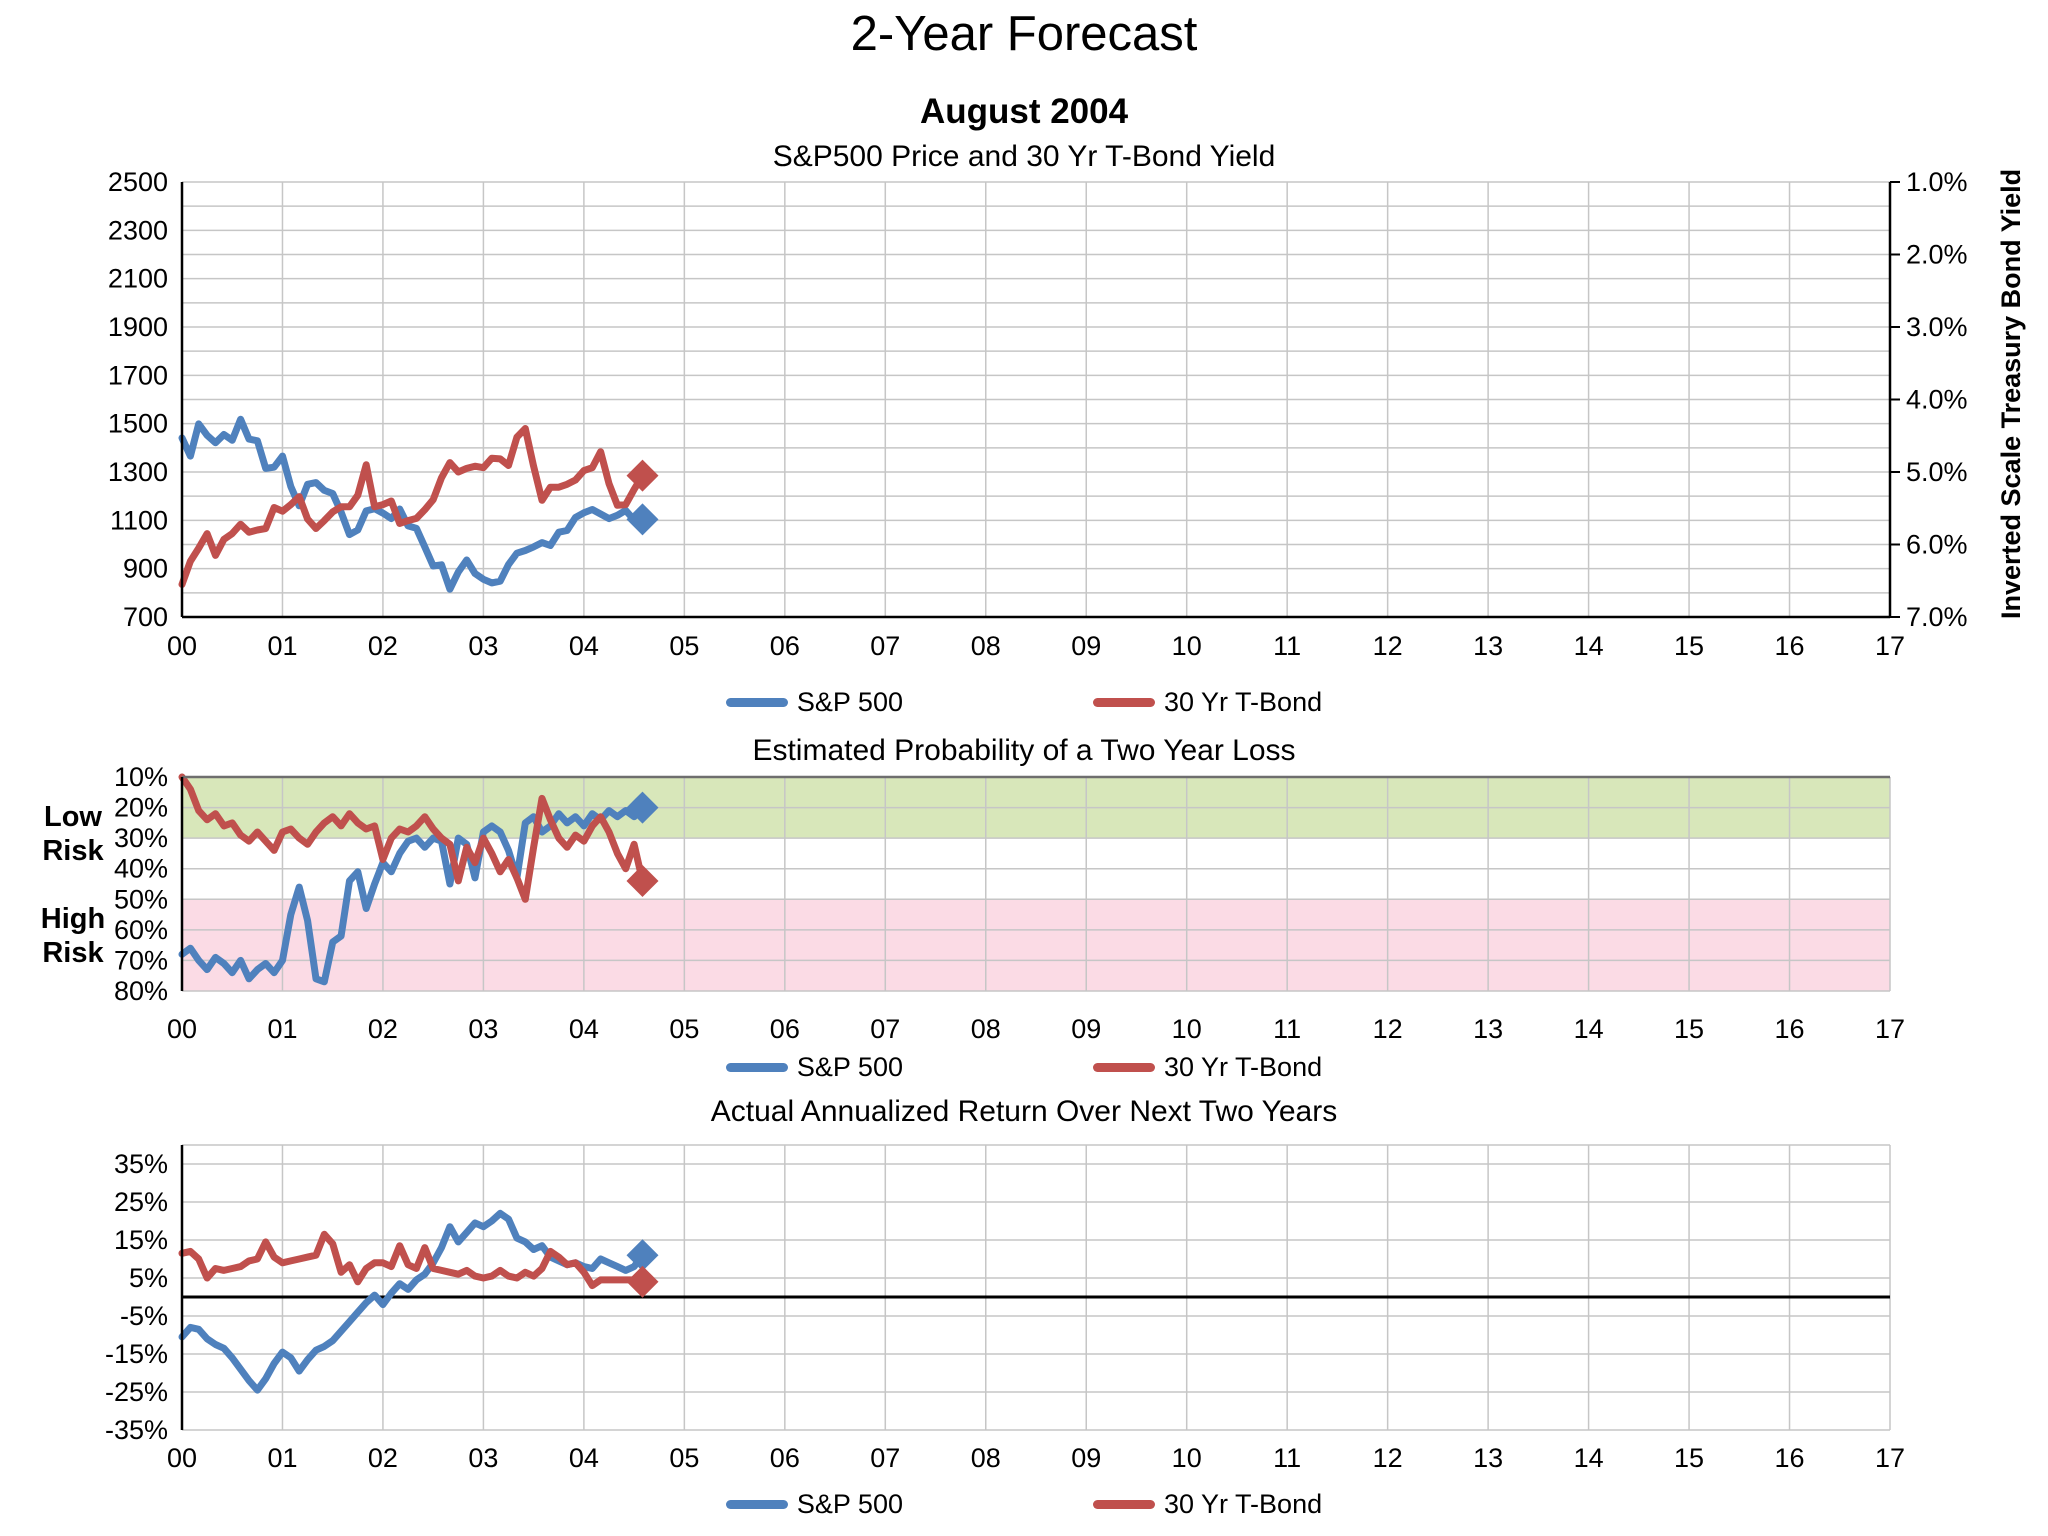 The width and height of the screenshot is (2048, 1536). What do you see at coordinates (141, 1202) in the screenshot?
I see `left-axis-tick-label: 25%` at bounding box center [141, 1202].